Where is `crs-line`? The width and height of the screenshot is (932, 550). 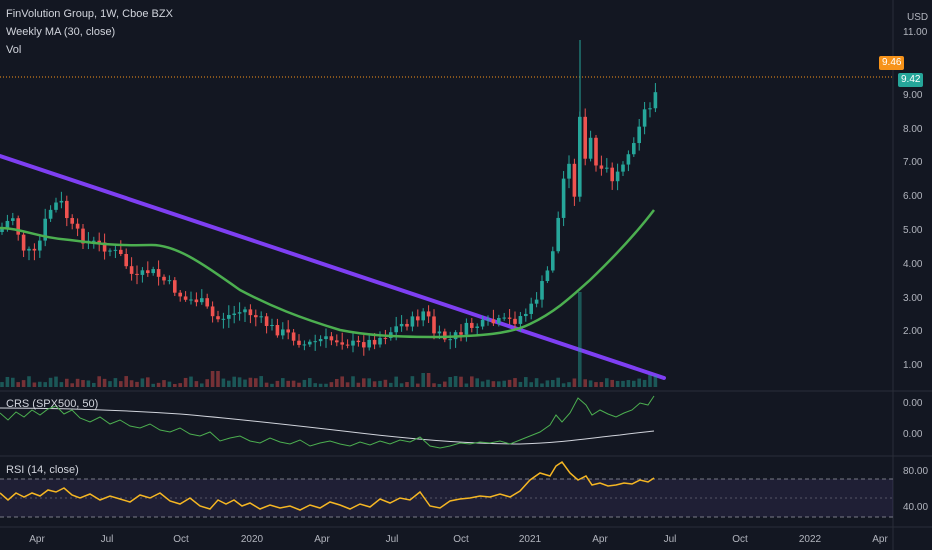 crs-line is located at coordinates (327, 422).